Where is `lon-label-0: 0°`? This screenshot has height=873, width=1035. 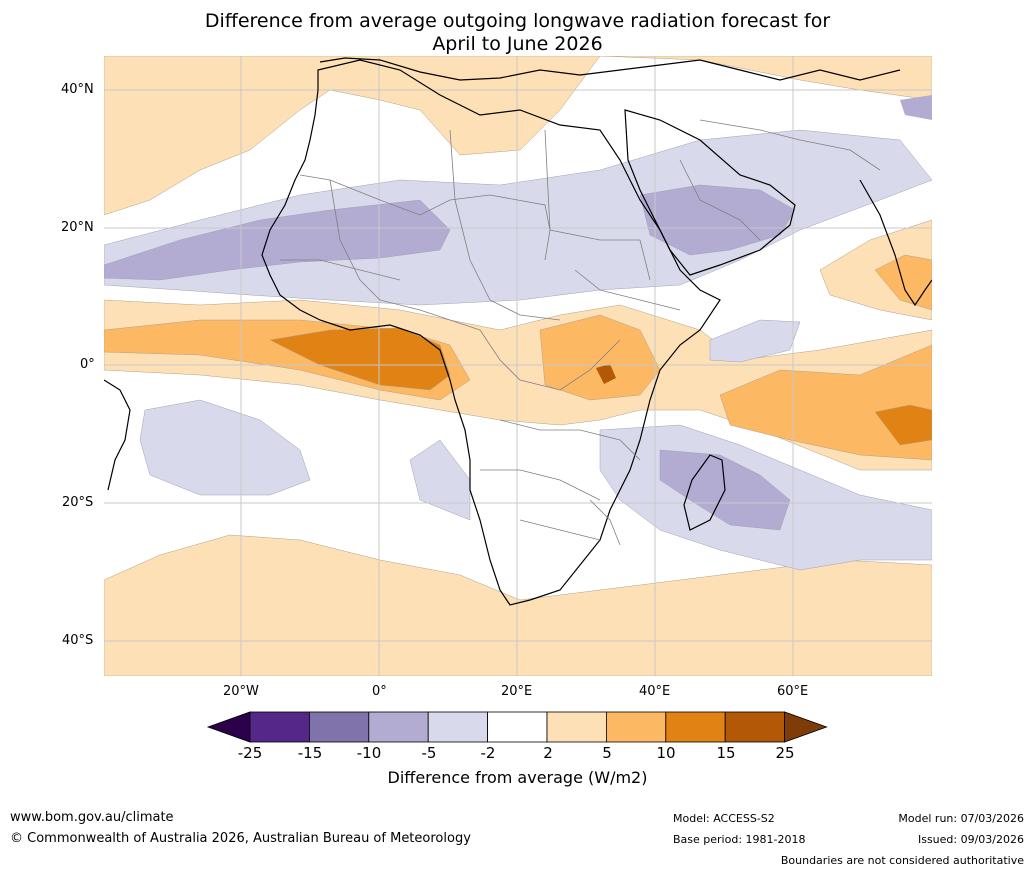
lon-label-0: 0° is located at coordinates (379, 691).